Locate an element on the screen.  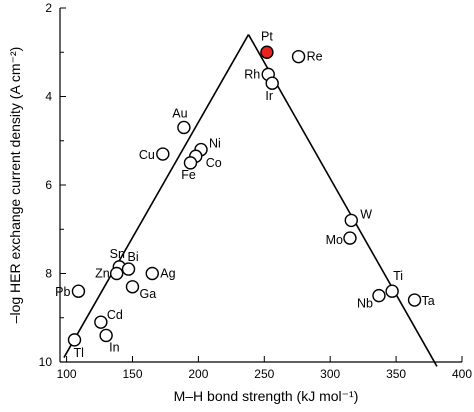
x-tick-label: 250 is located at coordinates (264, 374).